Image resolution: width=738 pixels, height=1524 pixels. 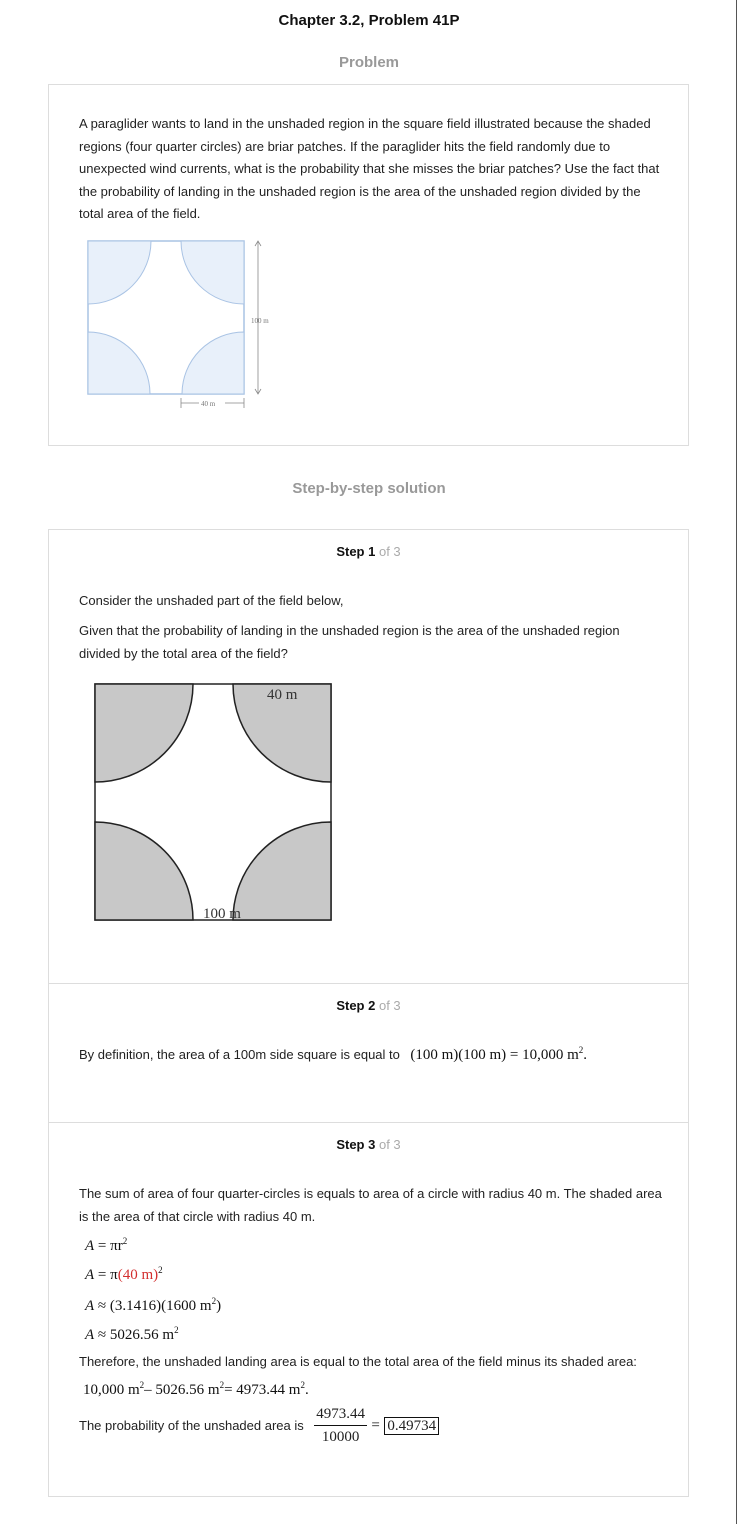 What do you see at coordinates (222, 914) in the screenshot?
I see `step-1-side-label: 100 m` at bounding box center [222, 914].